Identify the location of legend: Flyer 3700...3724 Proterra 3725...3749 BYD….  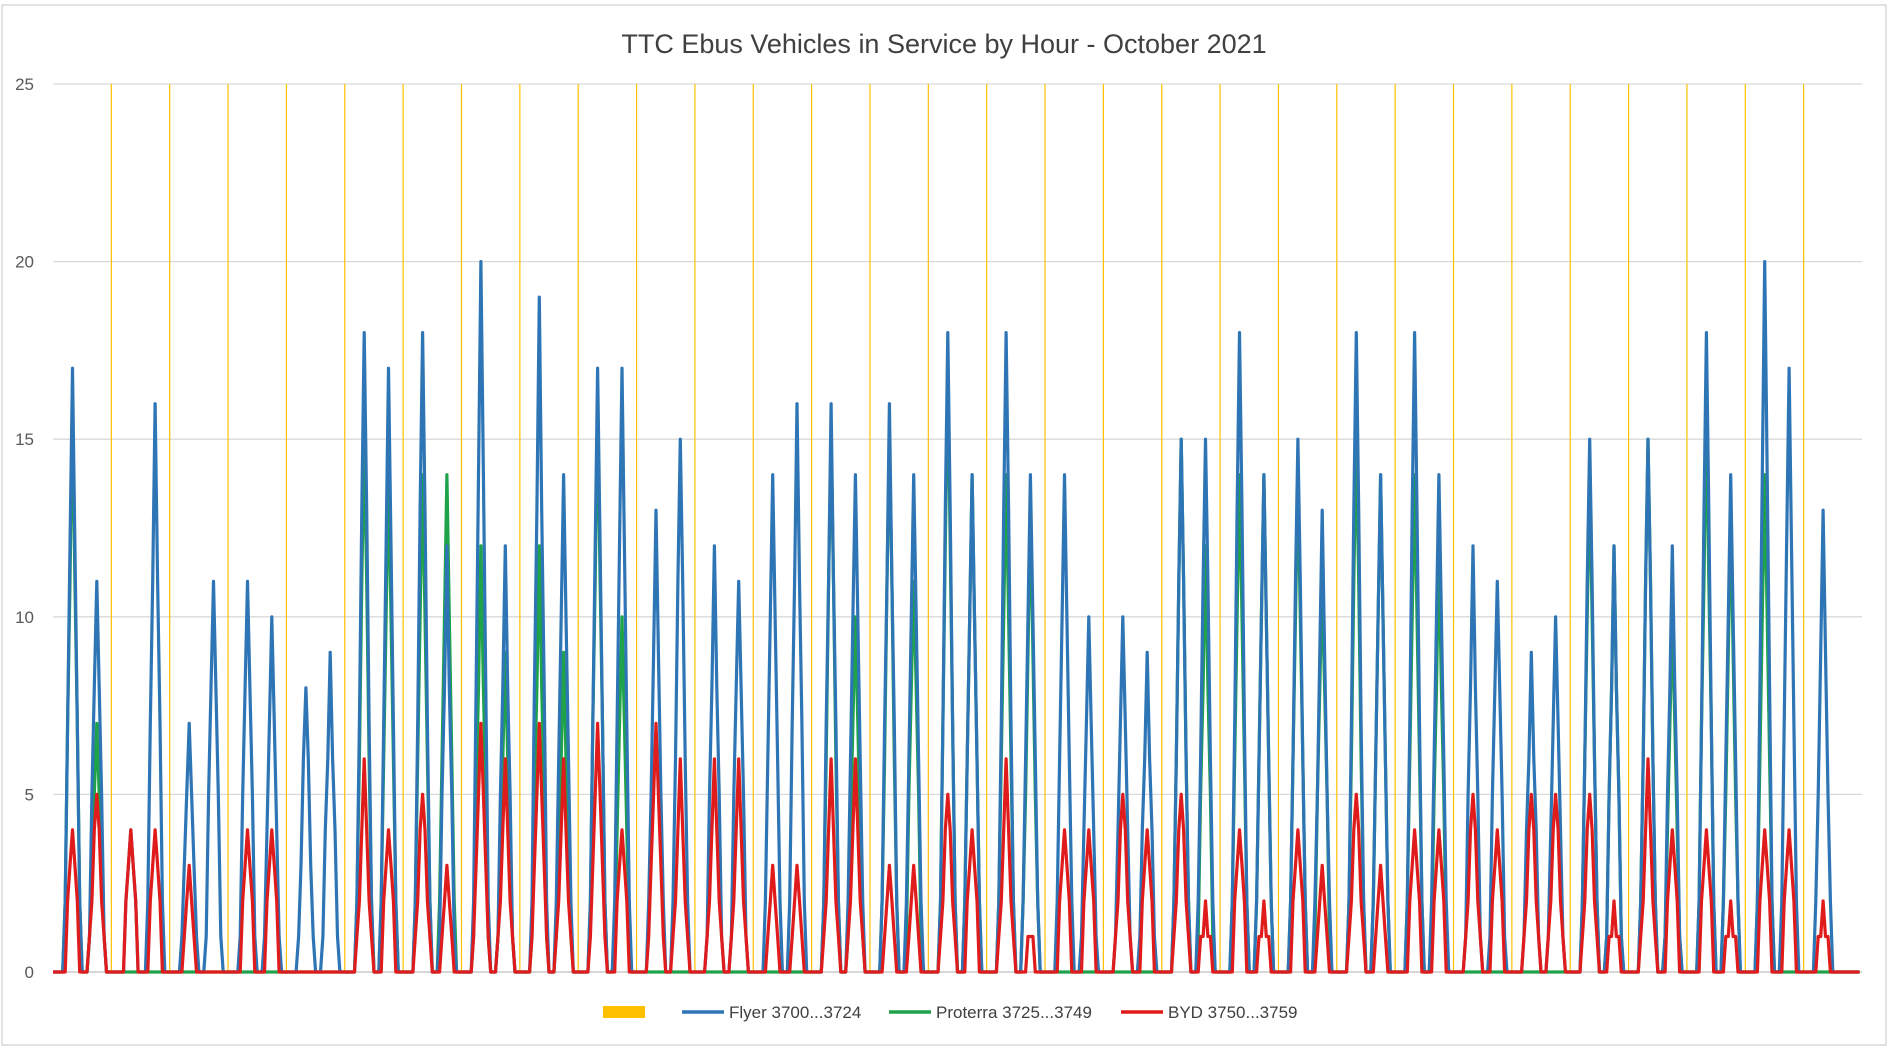
(950, 1012).